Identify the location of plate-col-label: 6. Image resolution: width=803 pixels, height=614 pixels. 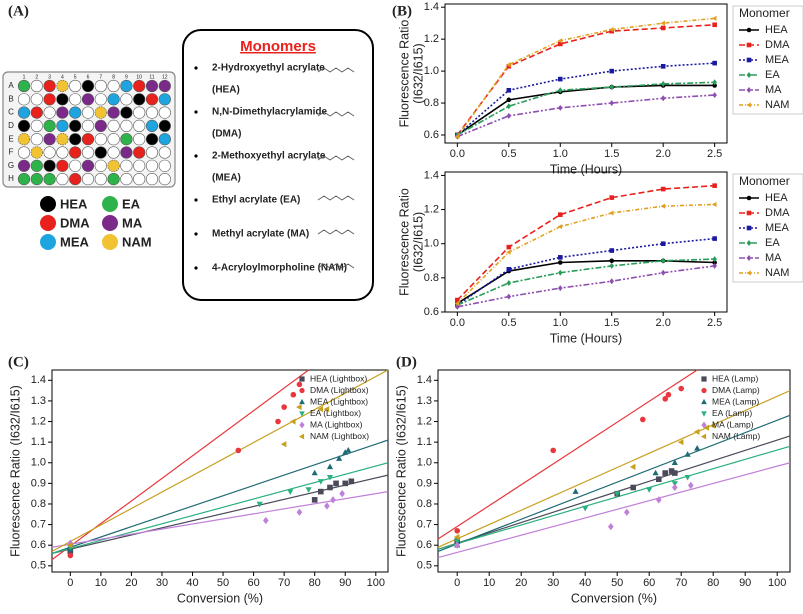
(88, 77).